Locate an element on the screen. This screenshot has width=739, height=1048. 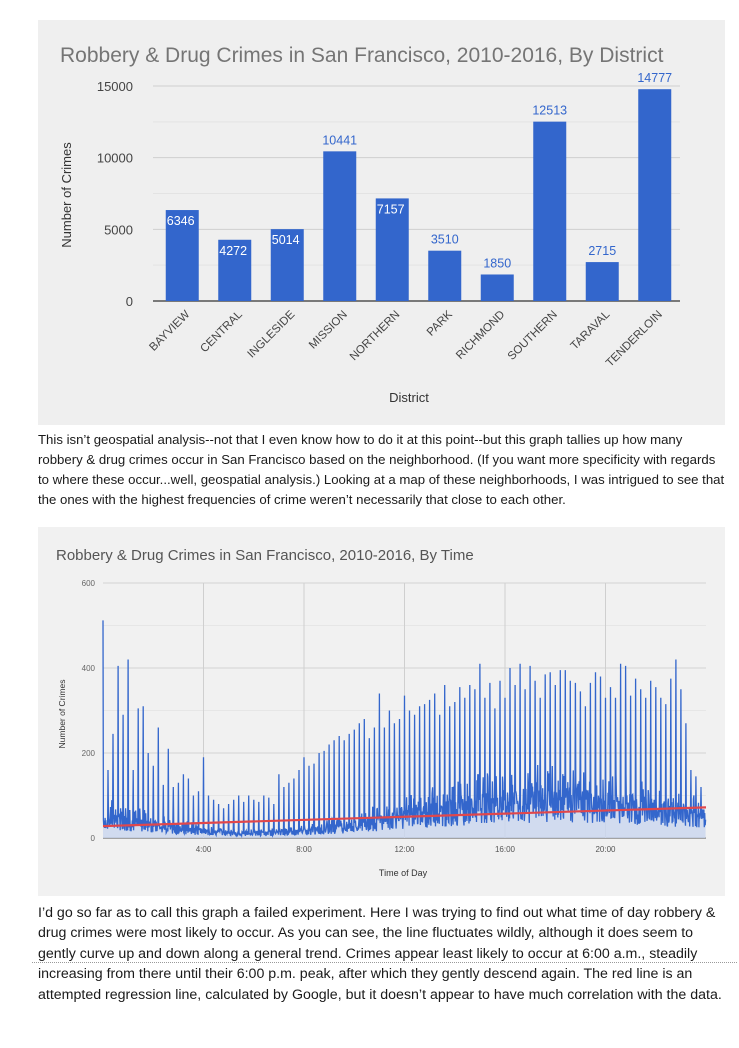
chart1-data-label: 14777 is located at coordinates (654, 78).